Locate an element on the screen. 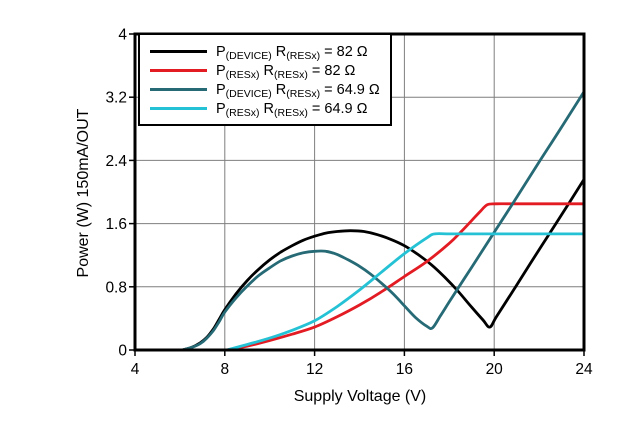 This screenshot has width=643, height=428. y-tick-label: 3.2 is located at coordinates (116, 98).